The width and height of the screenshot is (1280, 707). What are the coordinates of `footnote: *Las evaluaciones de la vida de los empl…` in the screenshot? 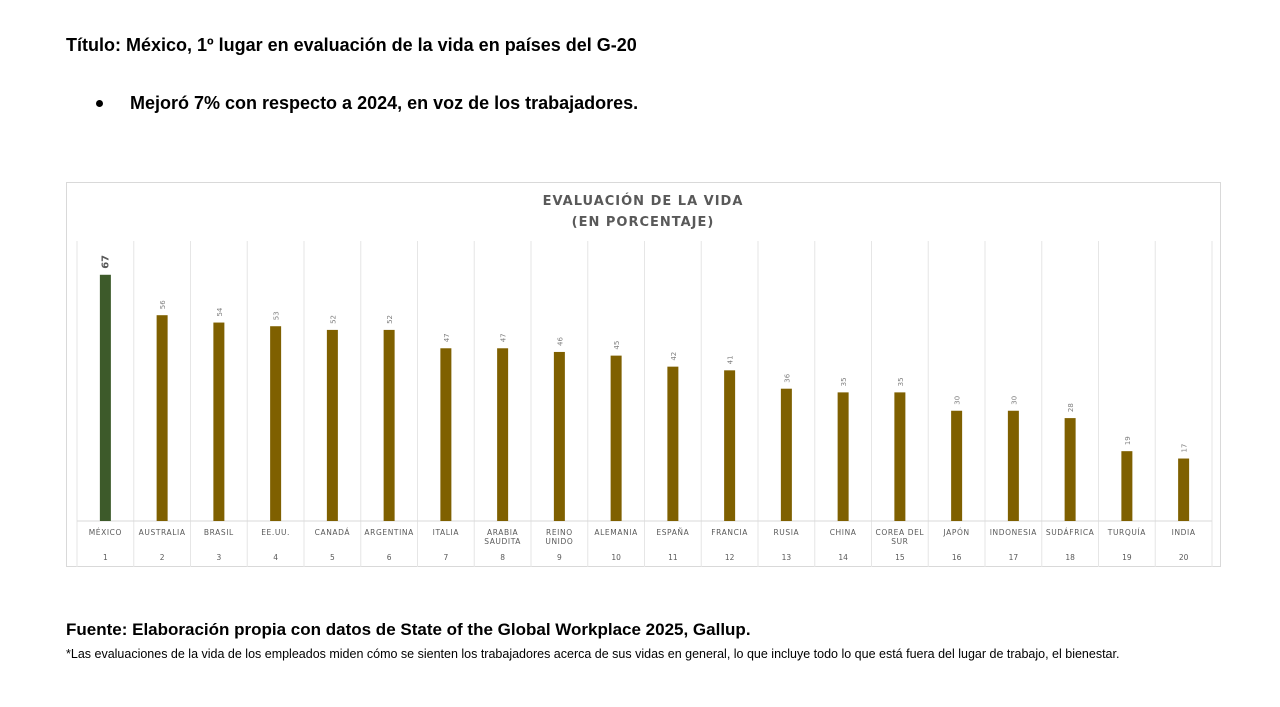 It's located at (593, 654).